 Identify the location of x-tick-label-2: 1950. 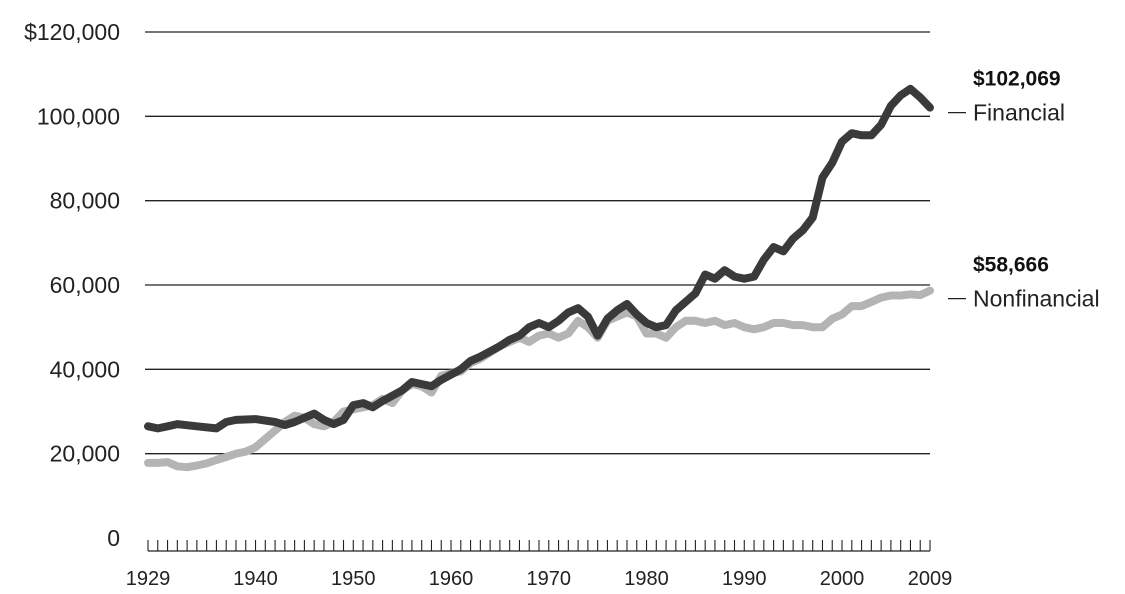
(353, 579).